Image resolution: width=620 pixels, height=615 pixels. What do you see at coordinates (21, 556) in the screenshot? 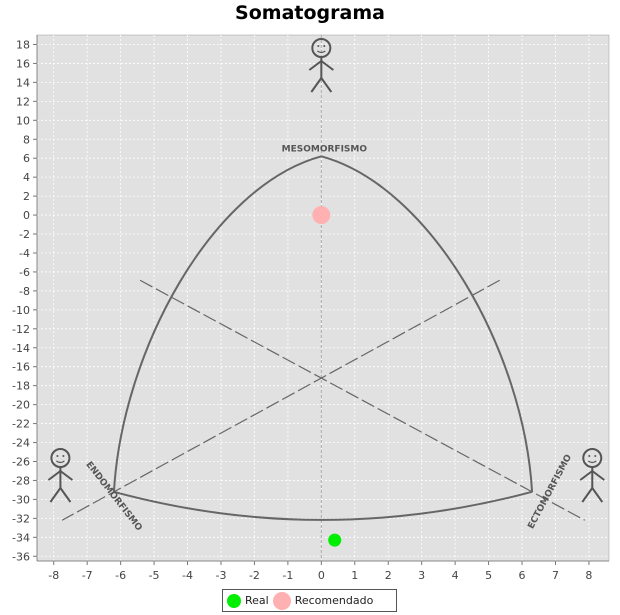
I see `y-tick-label: -36` at bounding box center [21, 556].